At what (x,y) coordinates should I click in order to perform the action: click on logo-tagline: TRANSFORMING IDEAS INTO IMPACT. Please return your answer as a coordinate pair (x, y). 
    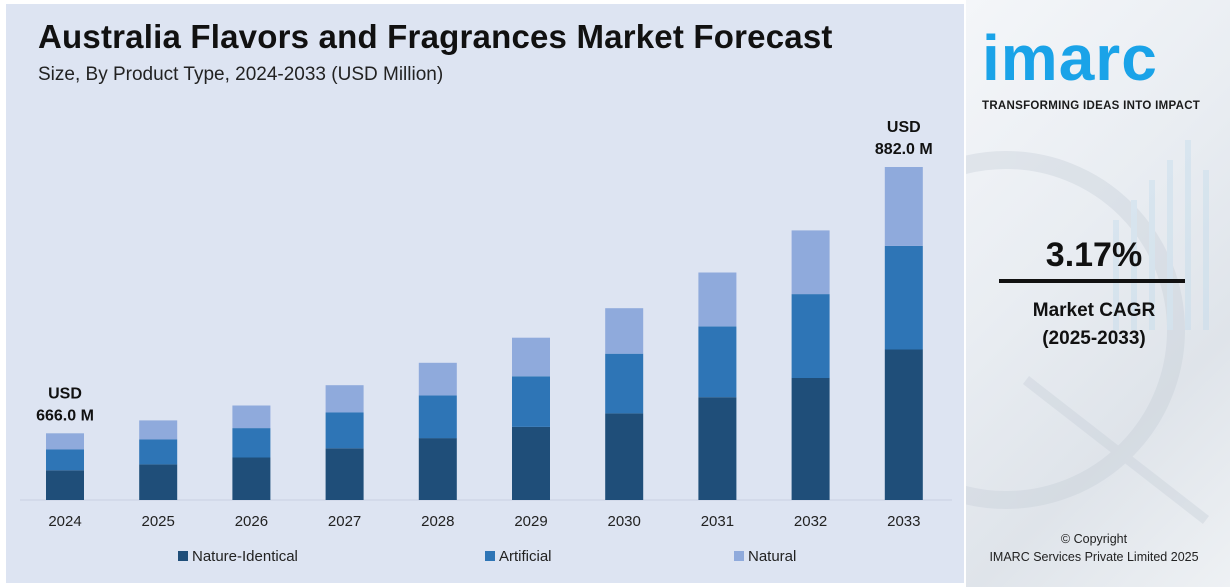
    Looking at the image, I should click on (1091, 106).